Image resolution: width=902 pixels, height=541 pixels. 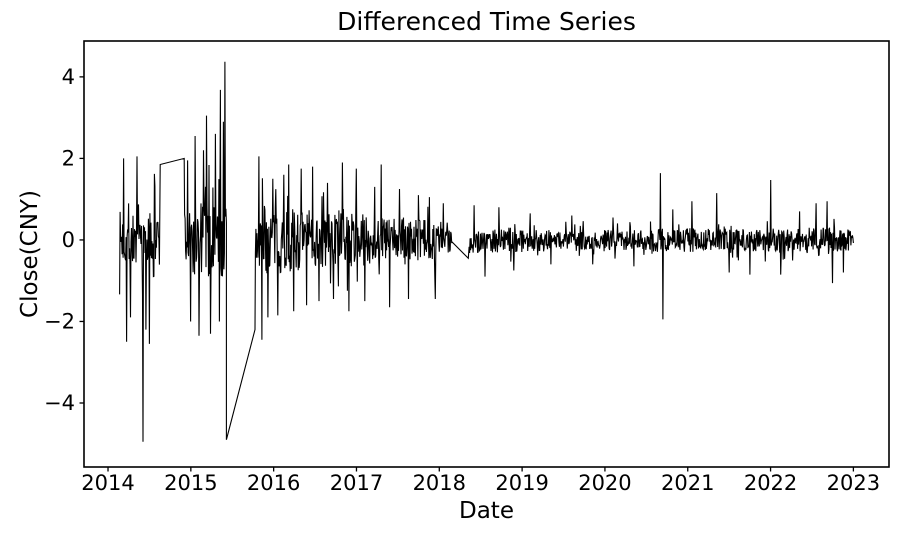 I want to click on y-tick-label: 4, so click(x=68, y=77).